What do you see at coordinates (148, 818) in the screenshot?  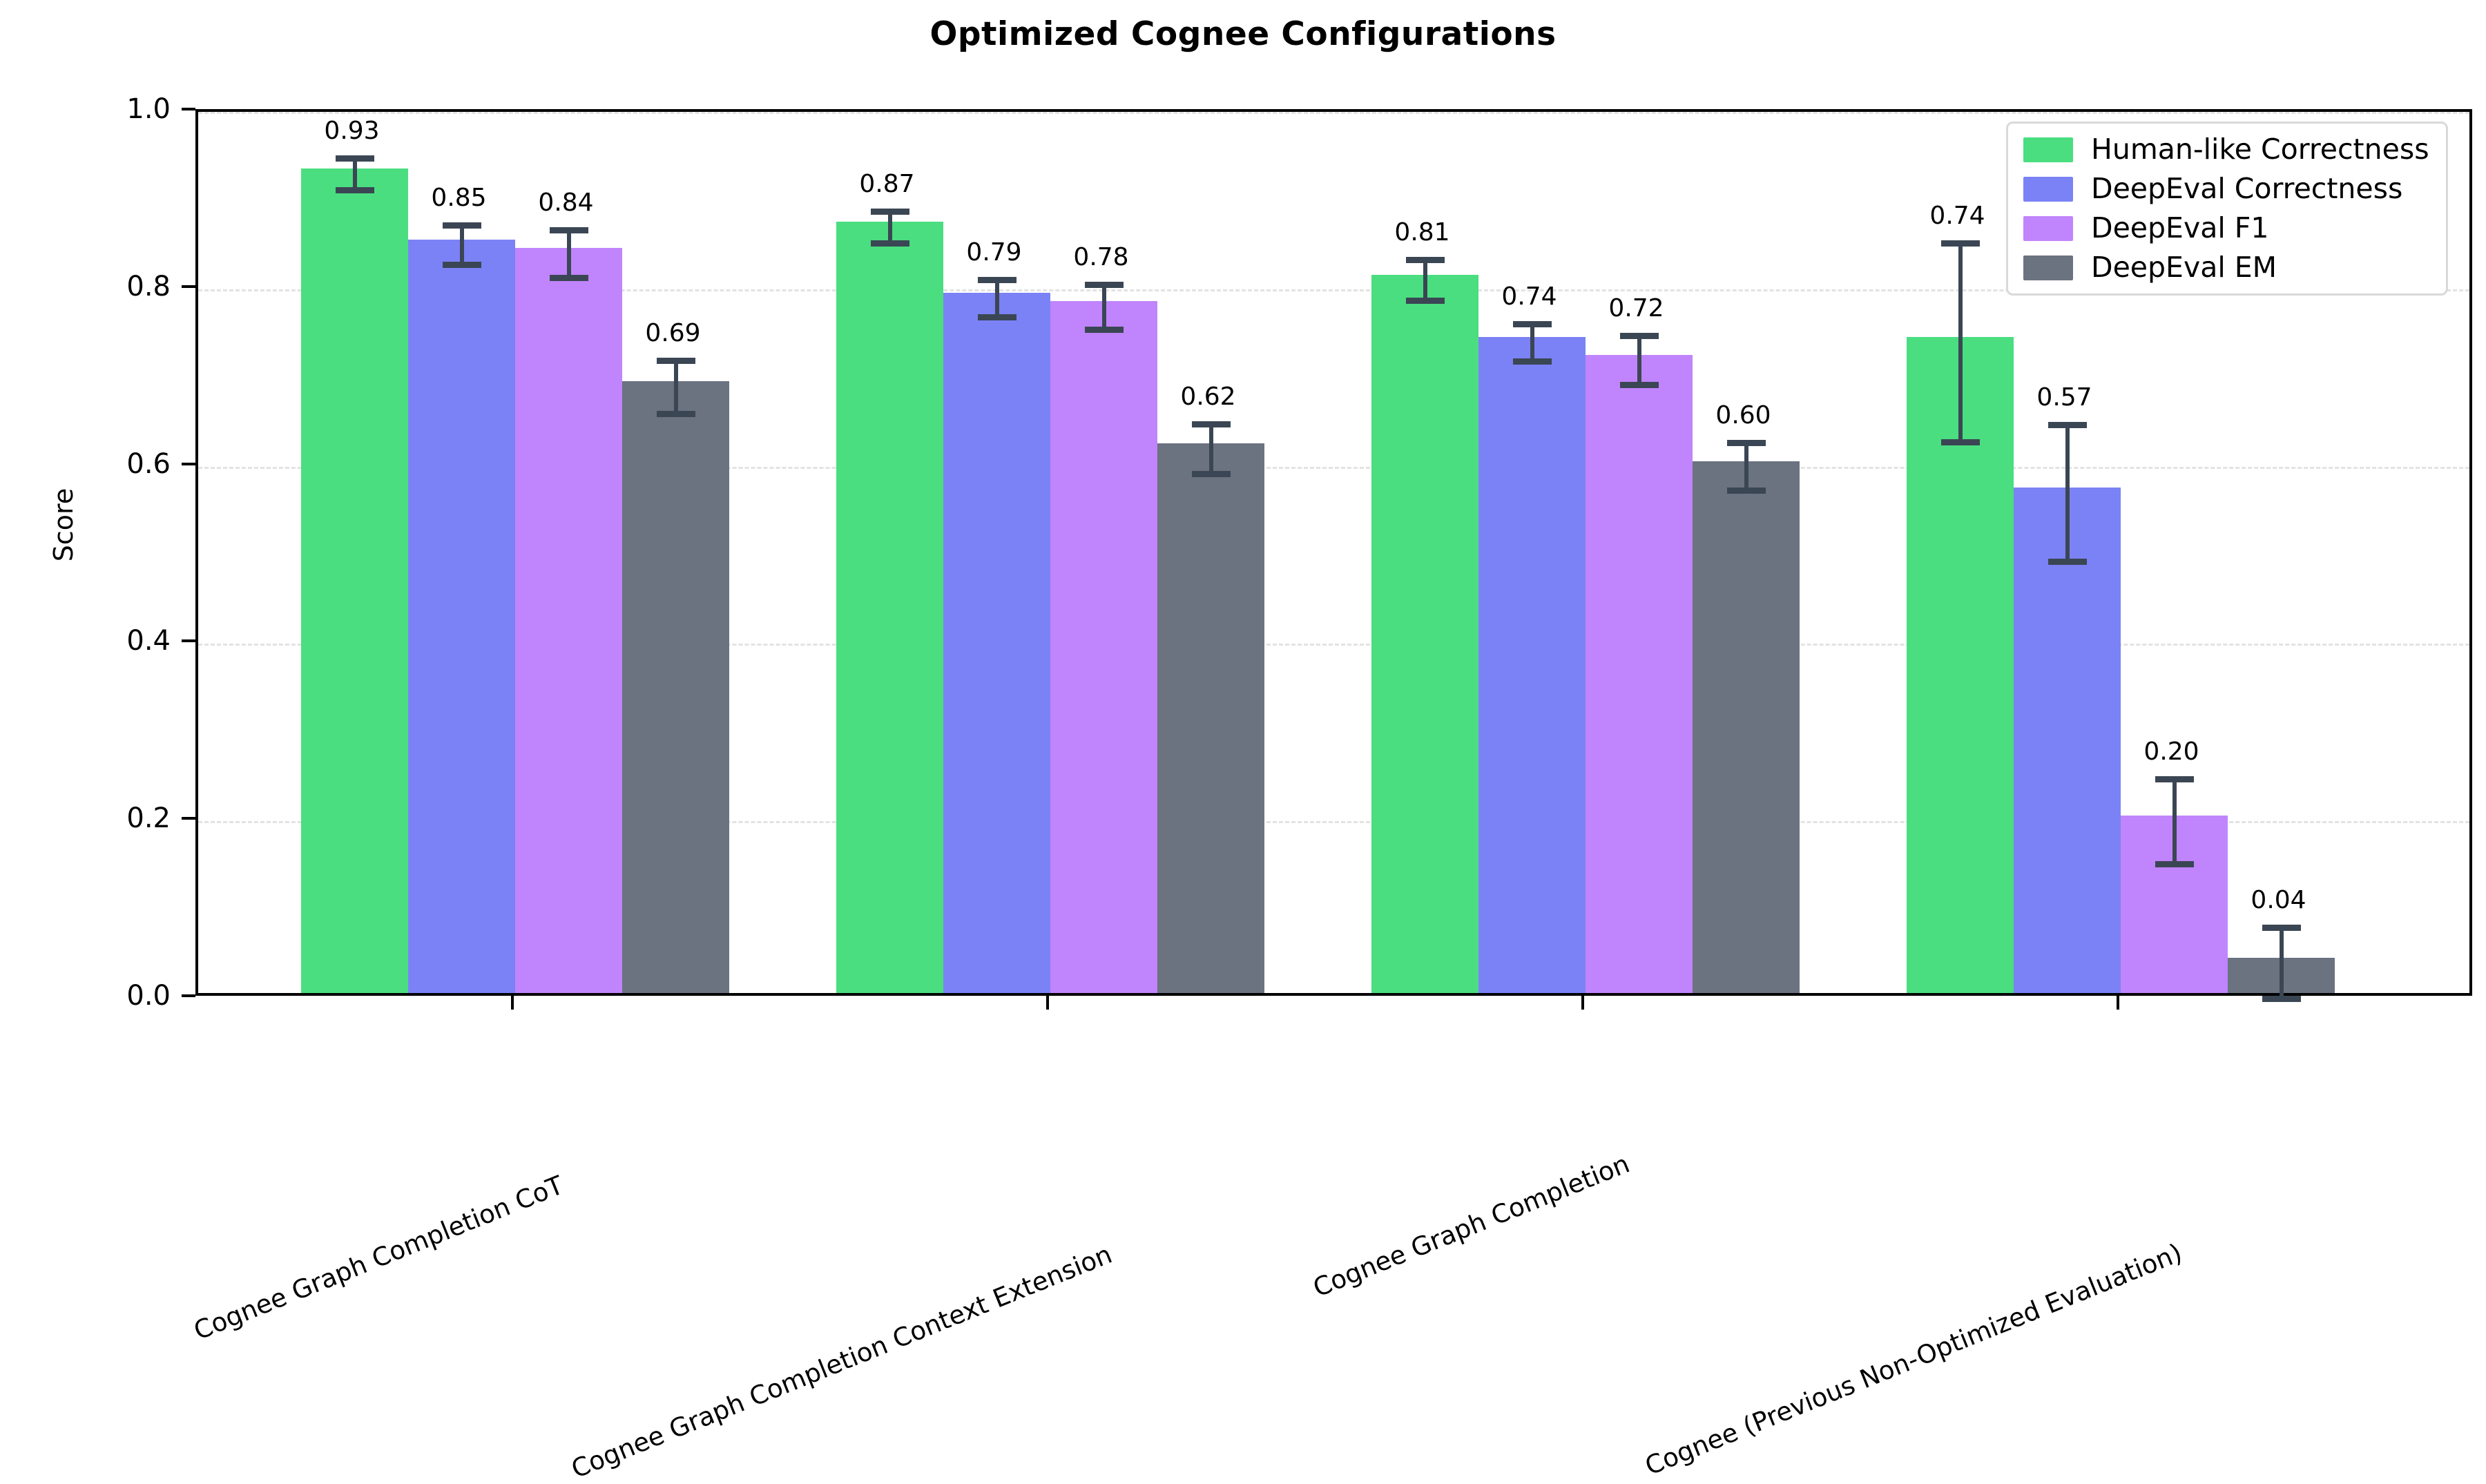 I see `y-axis-tick-label: 0.2` at bounding box center [148, 818].